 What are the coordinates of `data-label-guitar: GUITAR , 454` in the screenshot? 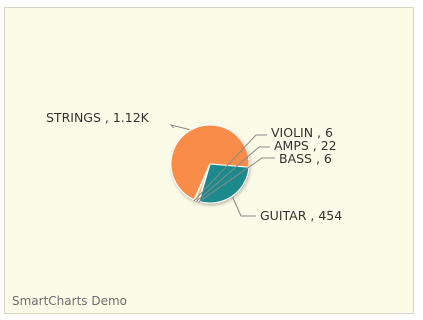 It's located at (301, 215).